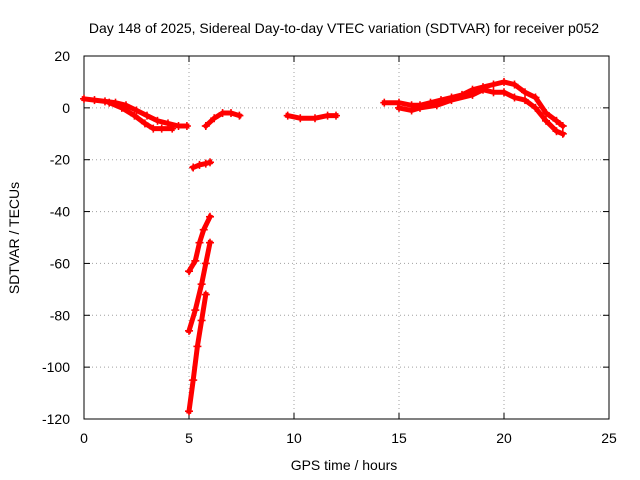  Describe the element at coordinates (344, 465) in the screenshot. I see `x-axis-label: GPS time / hours` at that location.